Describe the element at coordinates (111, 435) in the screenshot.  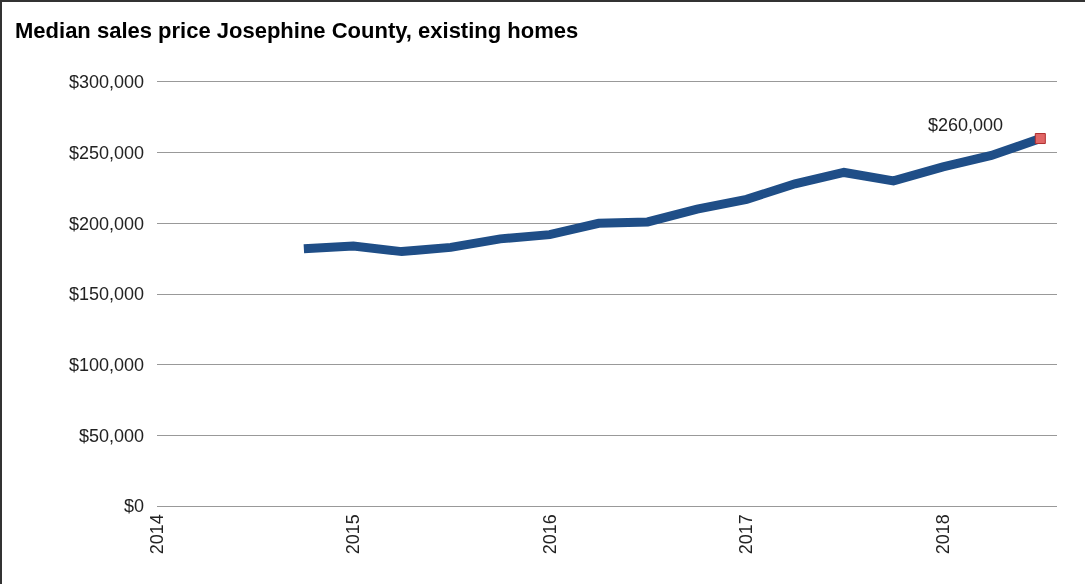
I see `y-tick-label: $50,000` at that location.